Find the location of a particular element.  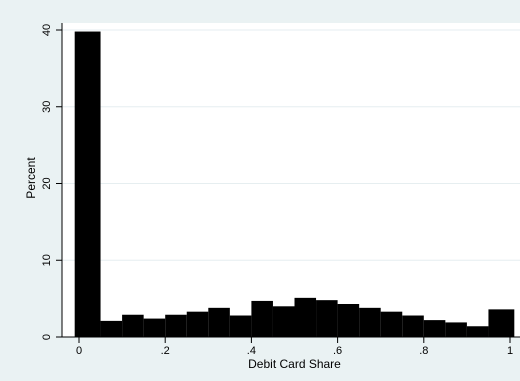

y-tick-label-2: 20 is located at coordinates (47, 183).